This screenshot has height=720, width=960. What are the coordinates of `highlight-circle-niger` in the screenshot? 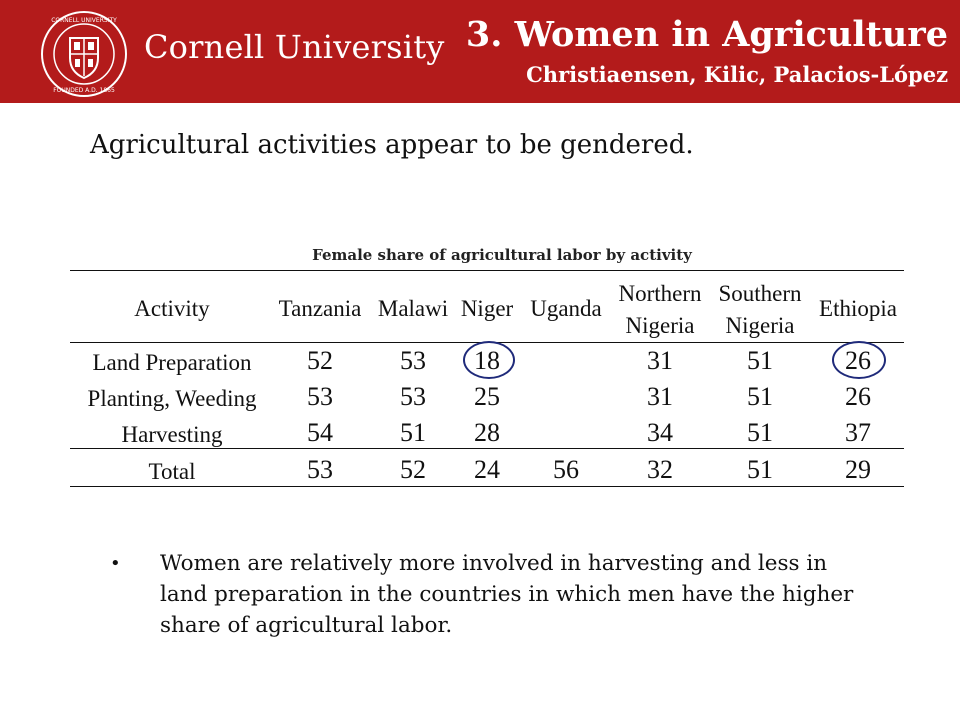 It's located at (489, 360).